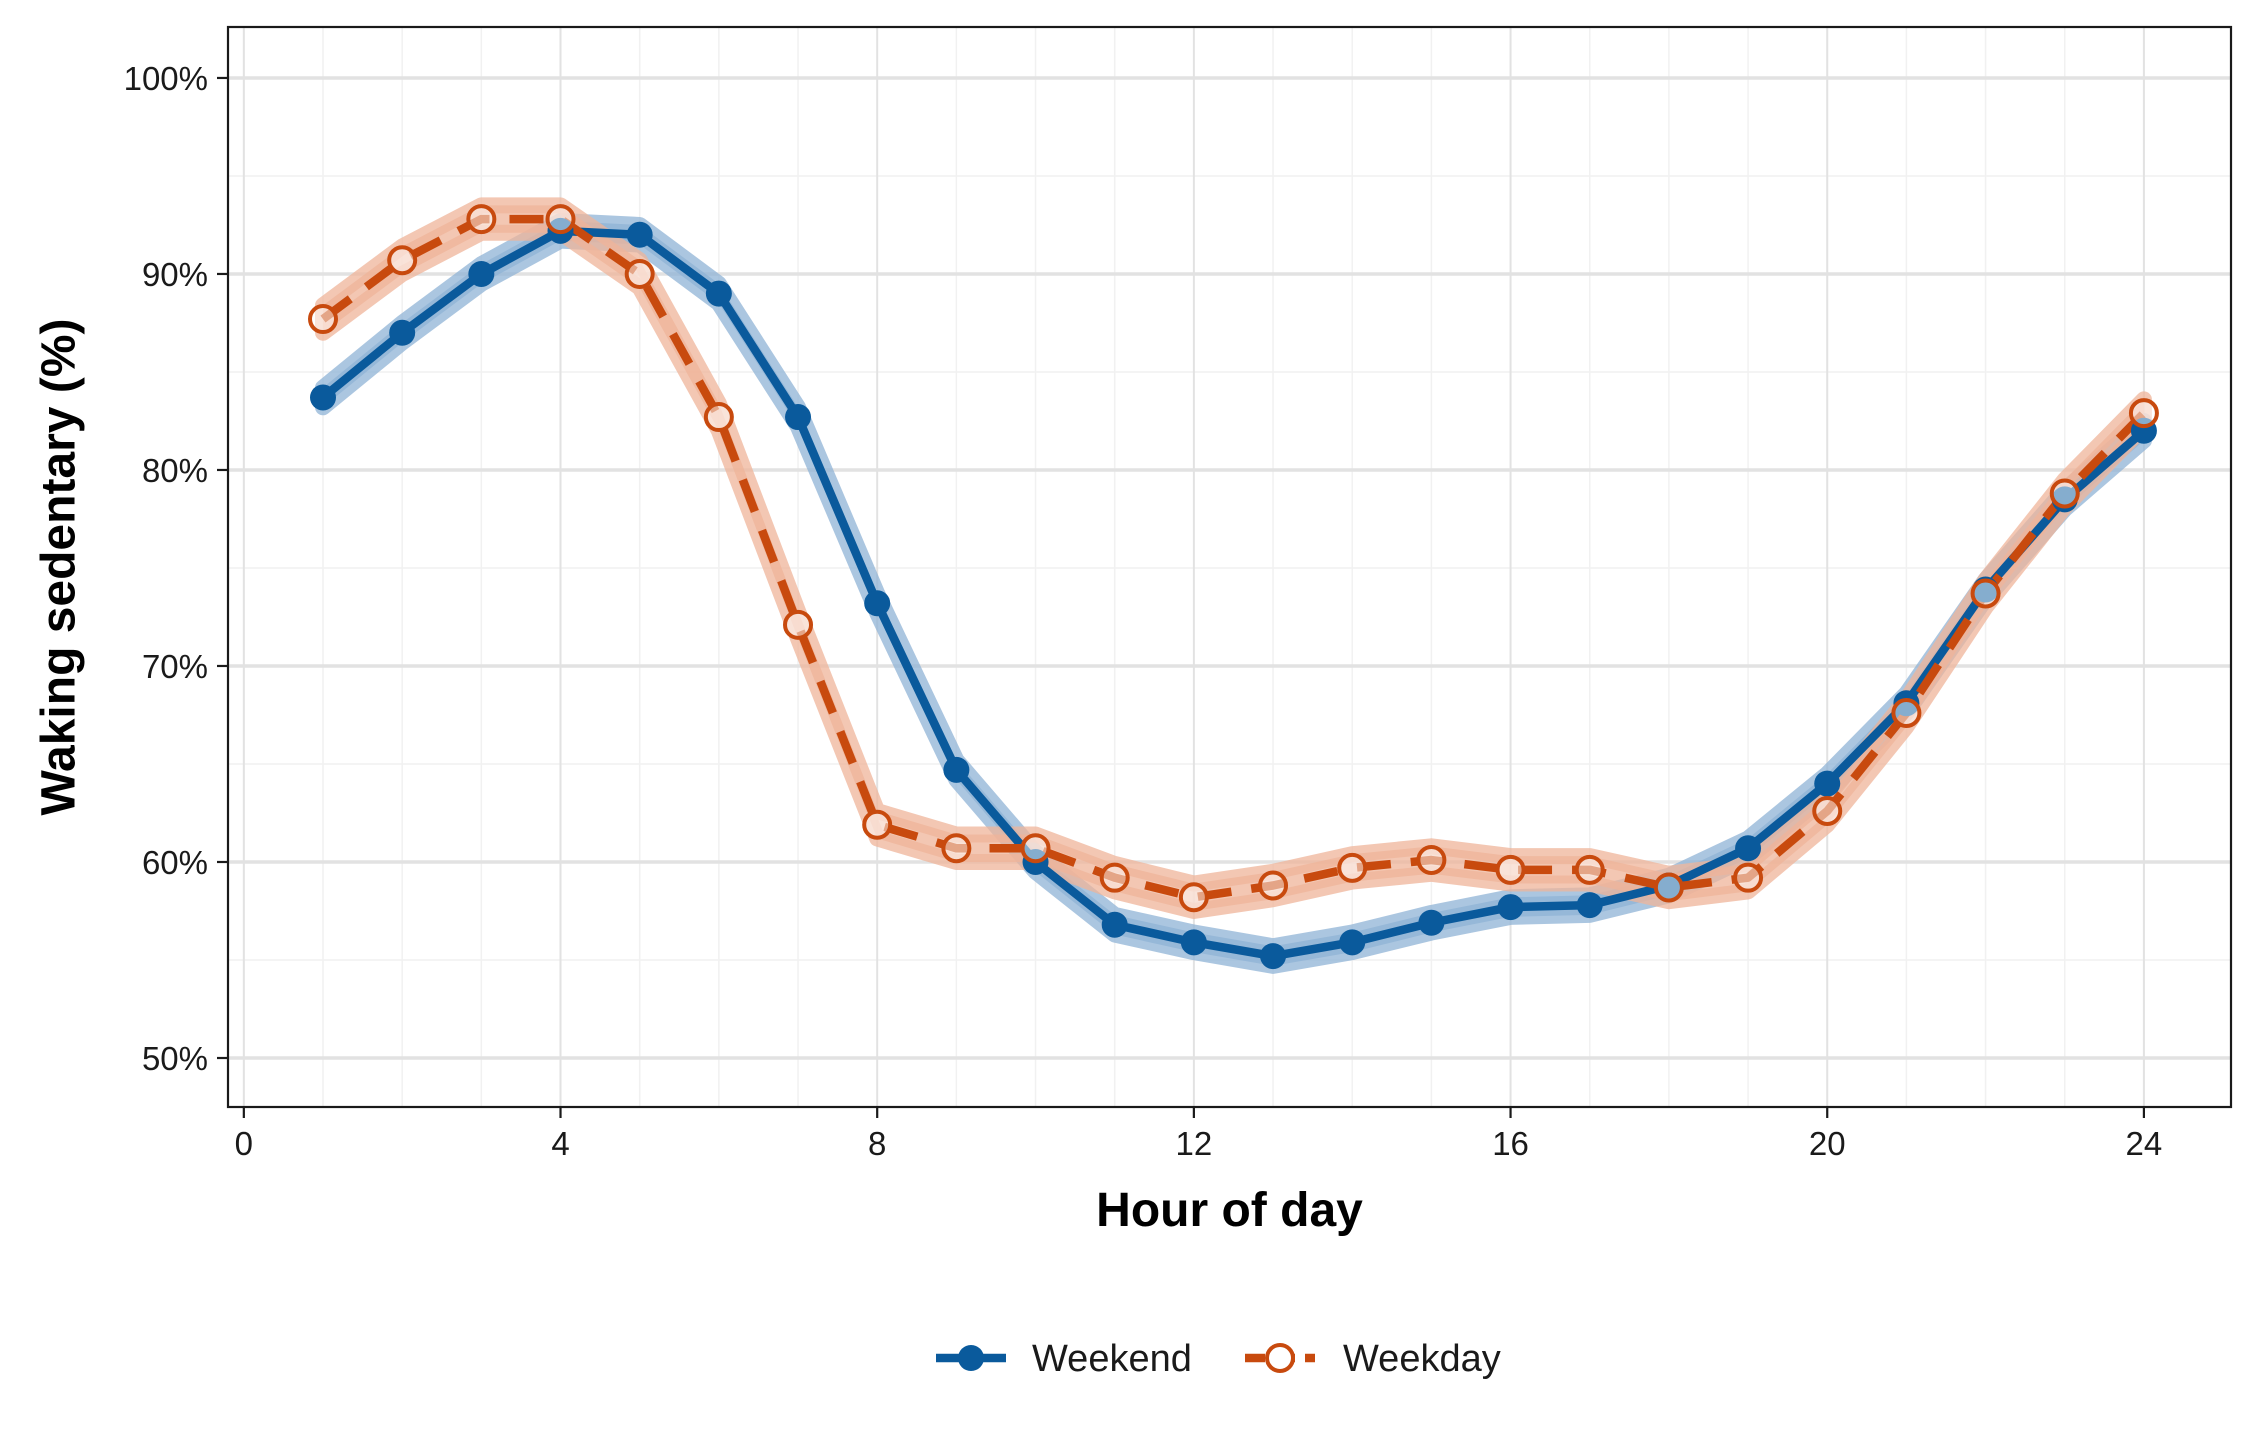  What do you see at coordinates (175, 666) in the screenshot?
I see `y-tick-label: 70%` at bounding box center [175, 666].